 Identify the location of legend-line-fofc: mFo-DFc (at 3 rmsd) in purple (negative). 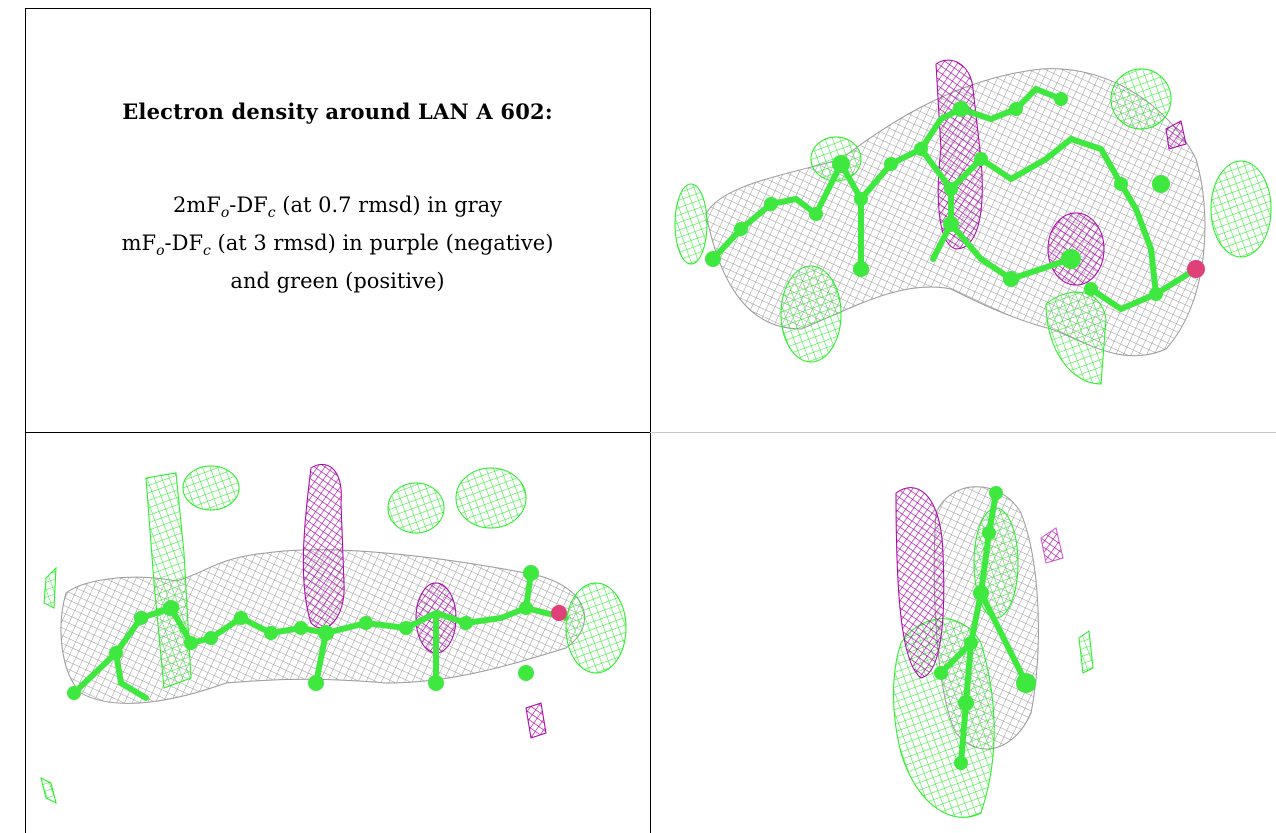
(337, 245).